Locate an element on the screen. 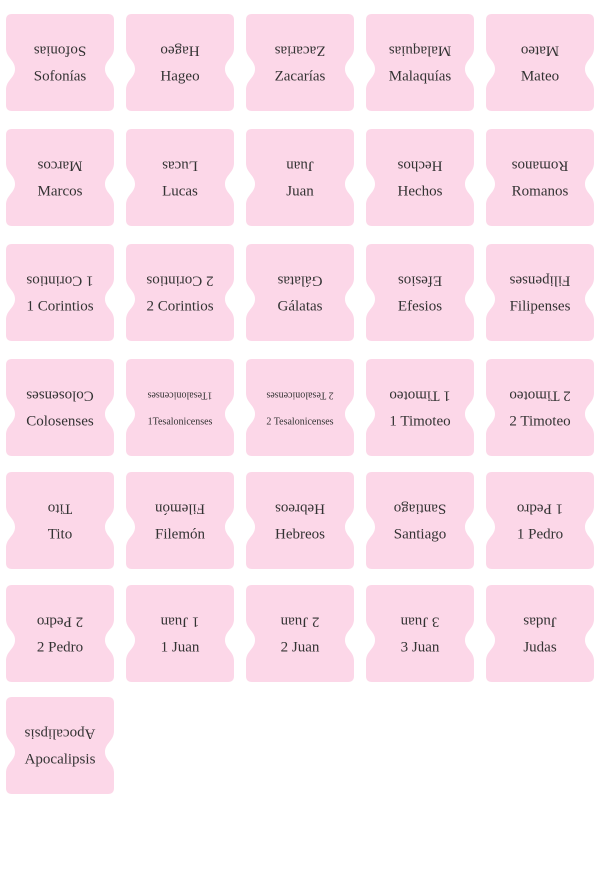 Image resolution: width=600 pixels, height=895 pixels. tab-label: Hechos is located at coordinates (420, 191).